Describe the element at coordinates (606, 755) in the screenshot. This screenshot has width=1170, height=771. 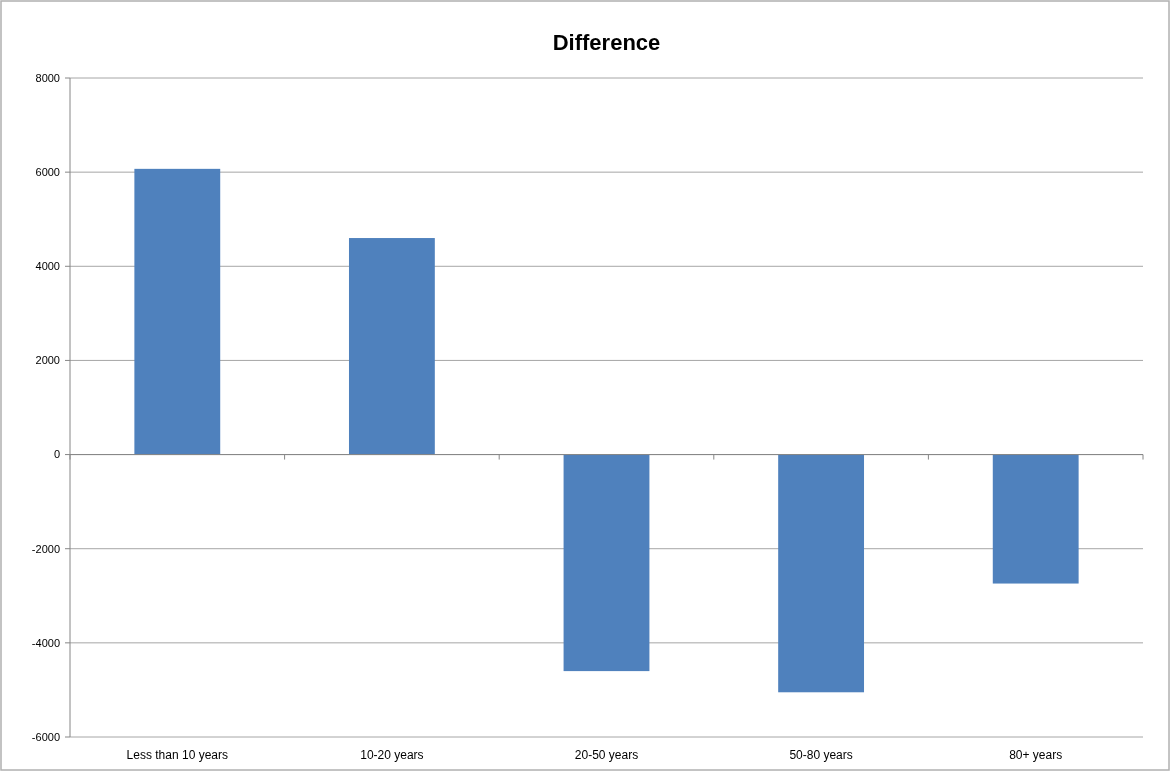
I see `x-tick-label: 20-50 years` at that location.